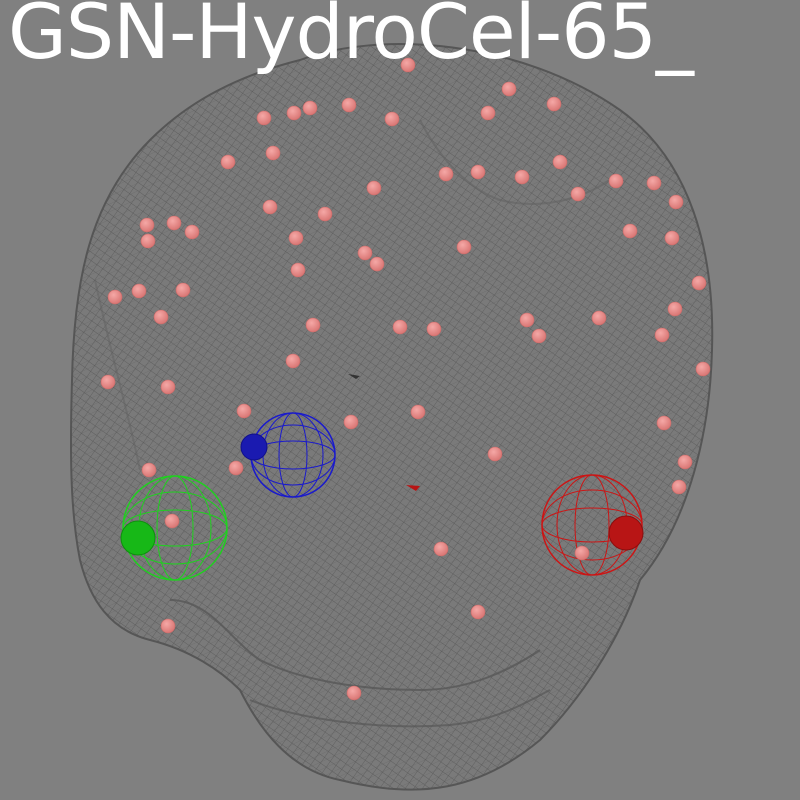  Describe the element at coordinates (351, 38) in the screenshot. I see `page-title: GSN-HydroCel-65_` at that location.